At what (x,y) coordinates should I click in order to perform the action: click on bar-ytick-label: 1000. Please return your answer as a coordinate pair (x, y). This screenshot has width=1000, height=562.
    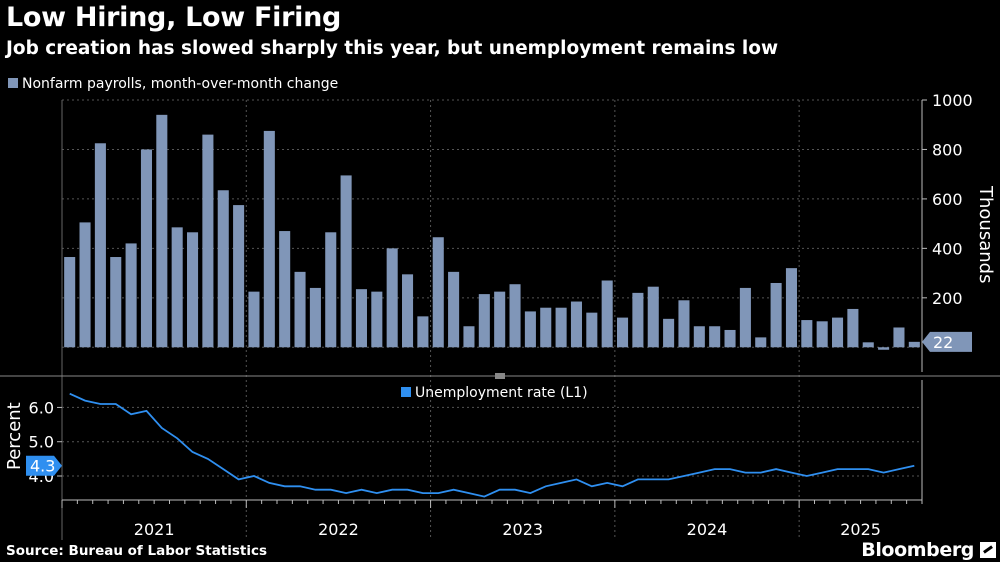
    Looking at the image, I should click on (952, 100).